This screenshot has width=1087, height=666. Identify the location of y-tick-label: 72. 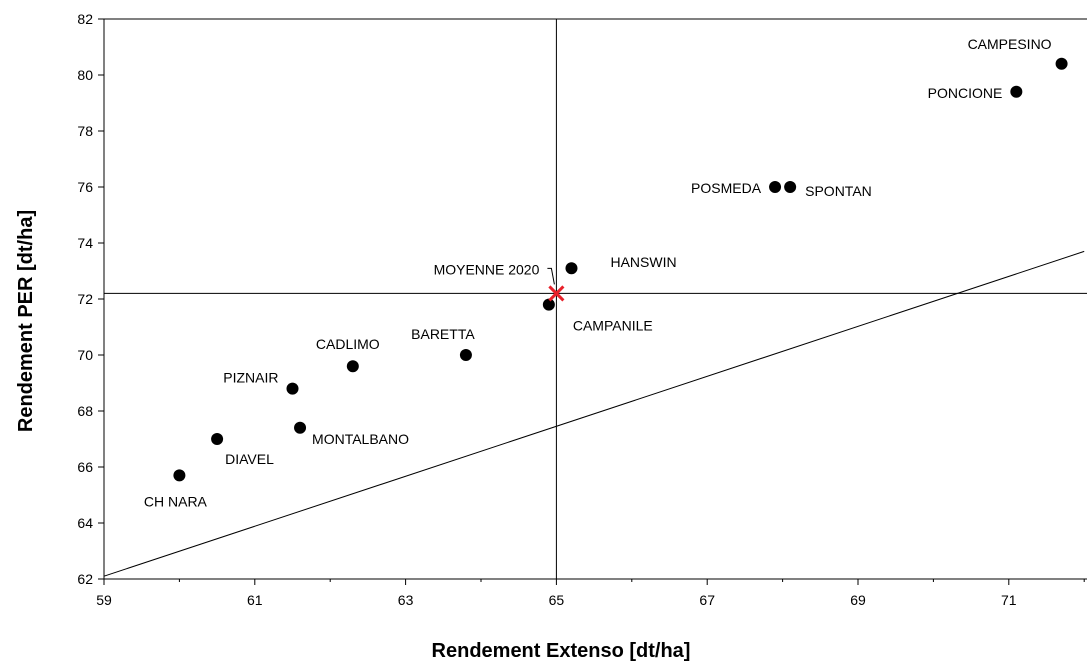
(85, 299).